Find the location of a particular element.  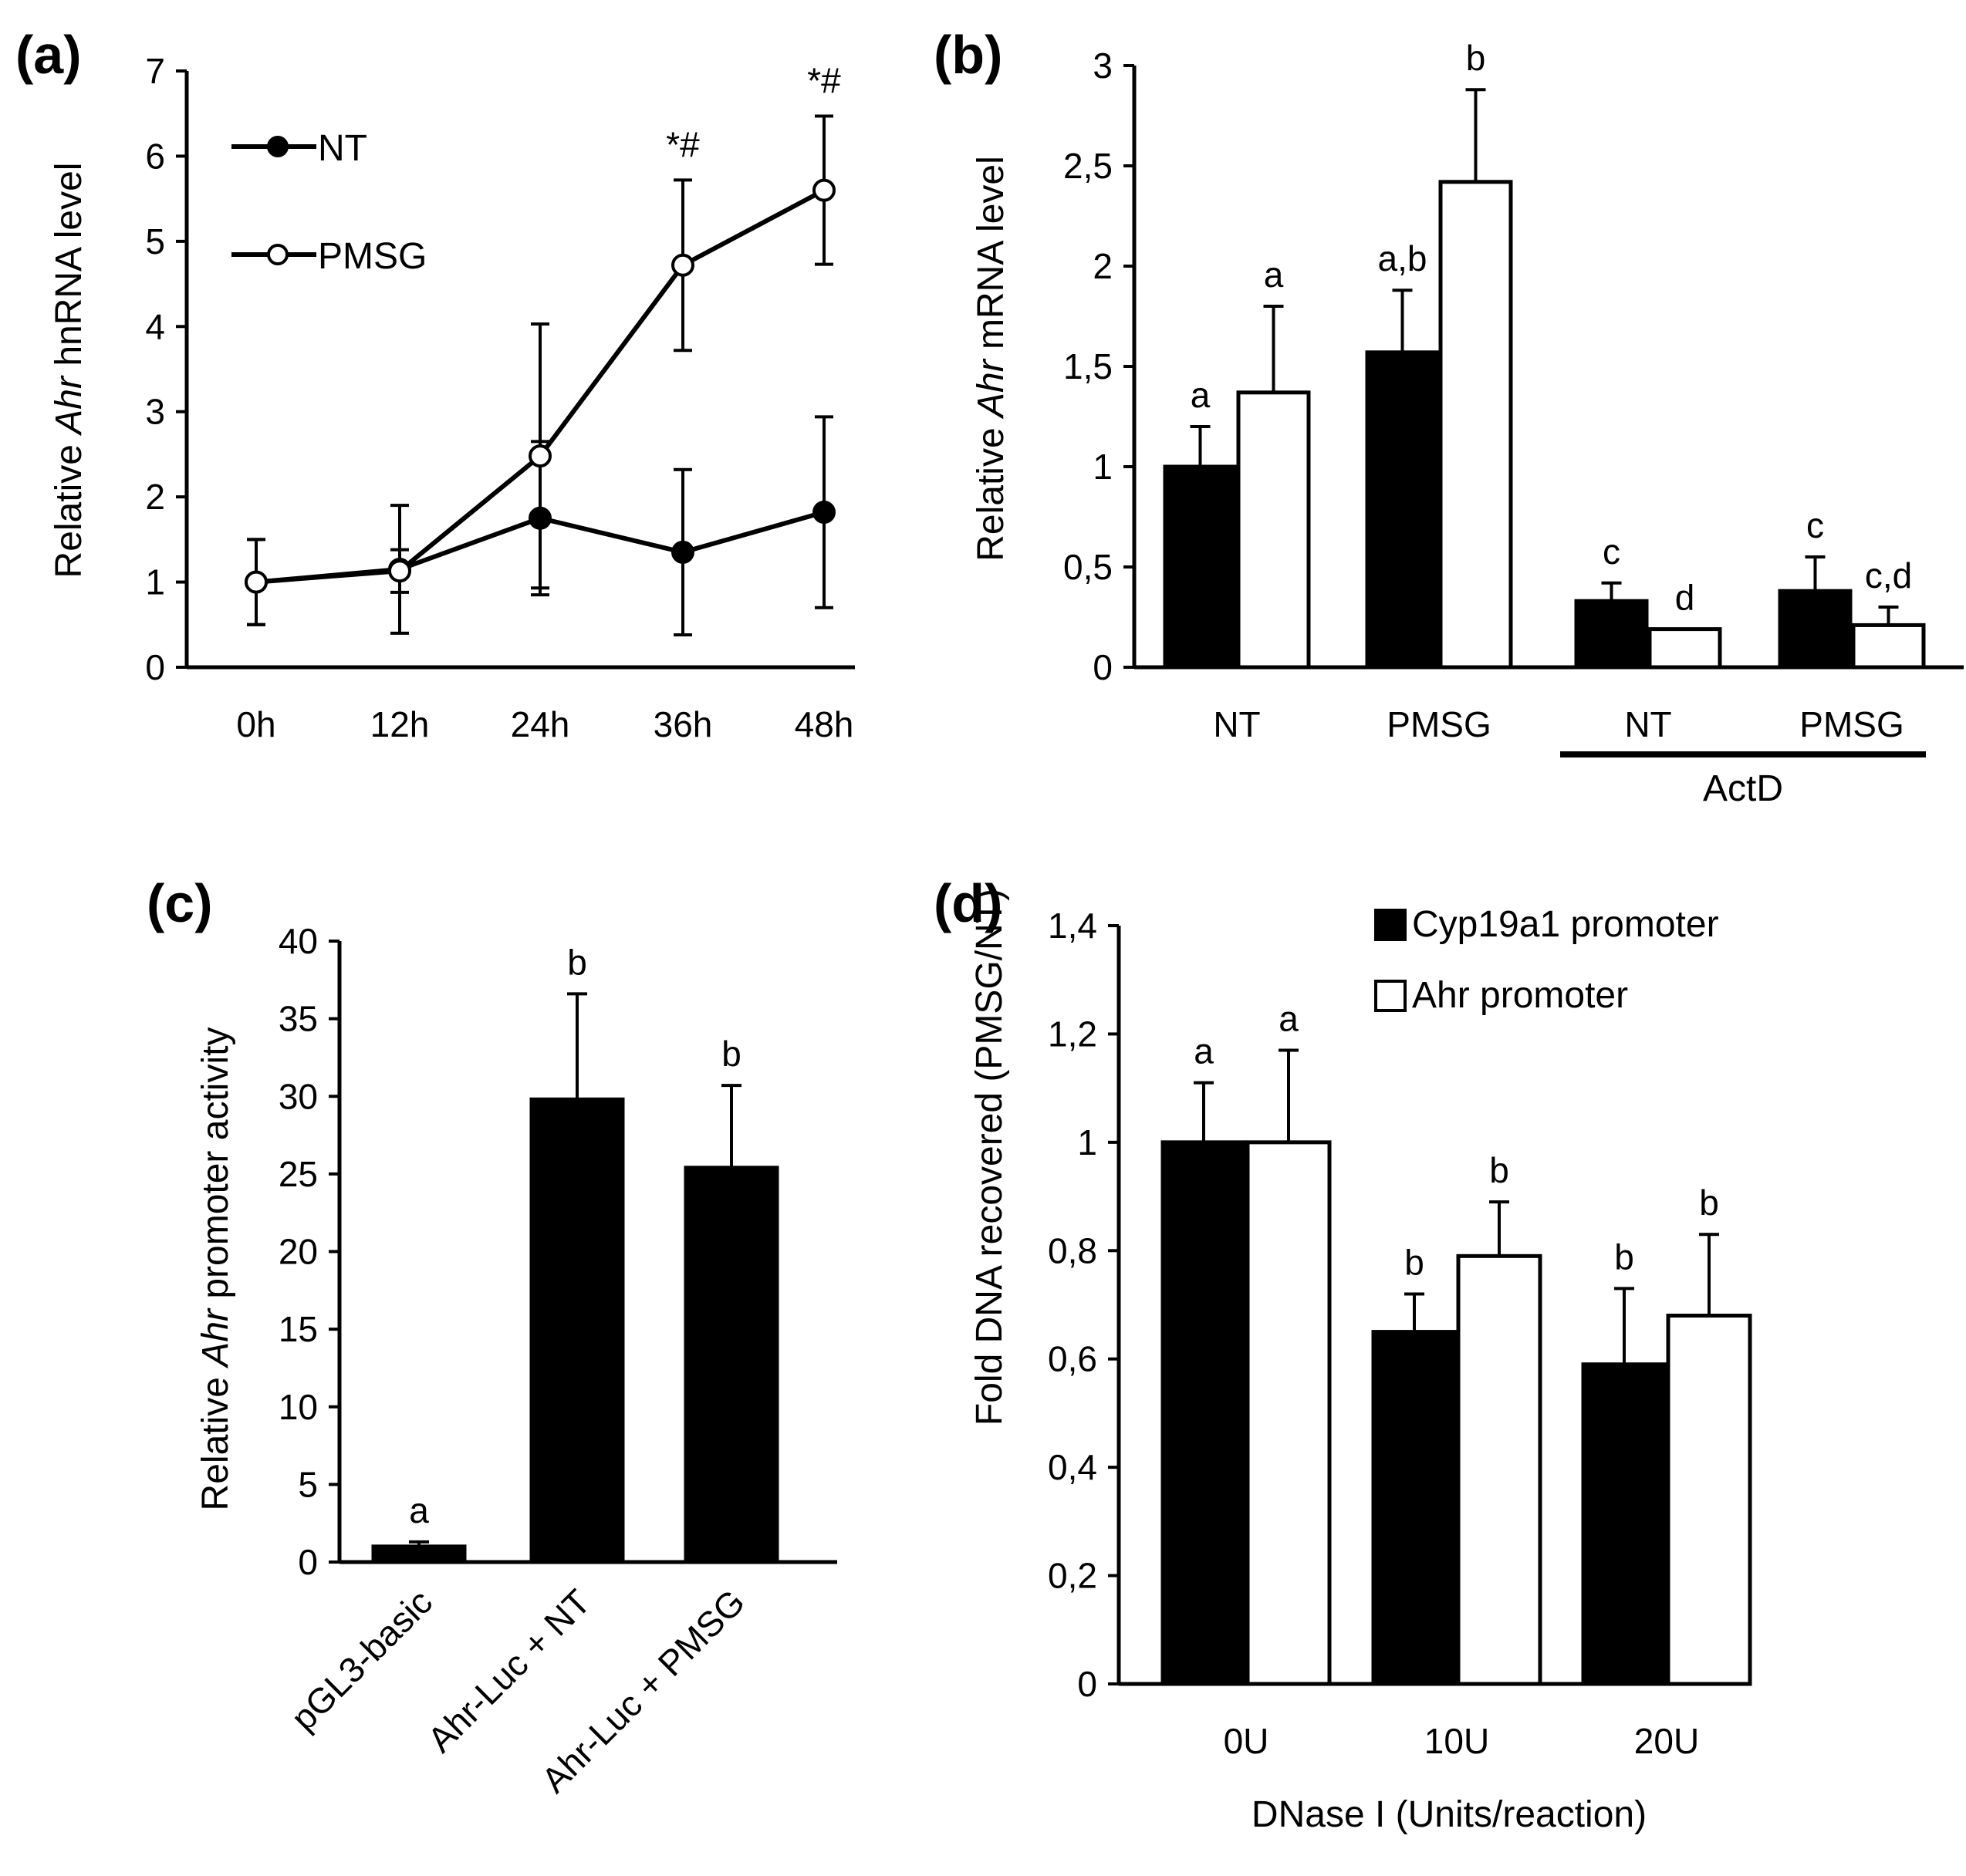

panel-d-y-tick-label: 0,8 is located at coordinates (1072, 1250).